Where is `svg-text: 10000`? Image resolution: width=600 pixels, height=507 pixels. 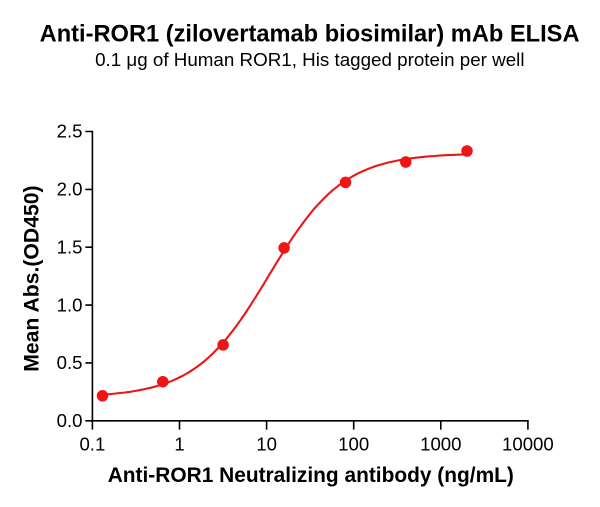
svg-text: 10000 is located at coordinates (528, 443).